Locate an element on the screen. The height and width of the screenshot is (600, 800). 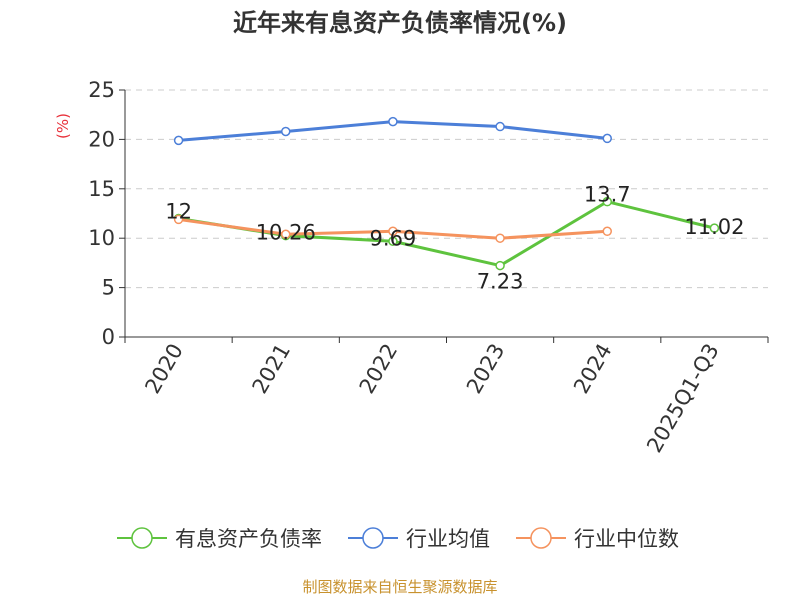
y-tick-label-5: 5 is located at coordinates (108, 288).